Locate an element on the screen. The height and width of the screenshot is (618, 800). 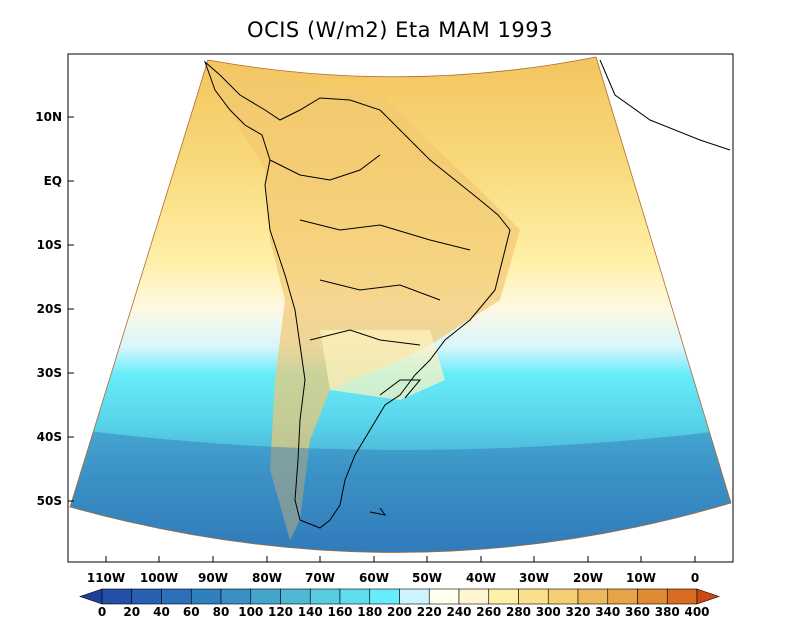
lat-label: 40S is located at coordinates (49, 437).